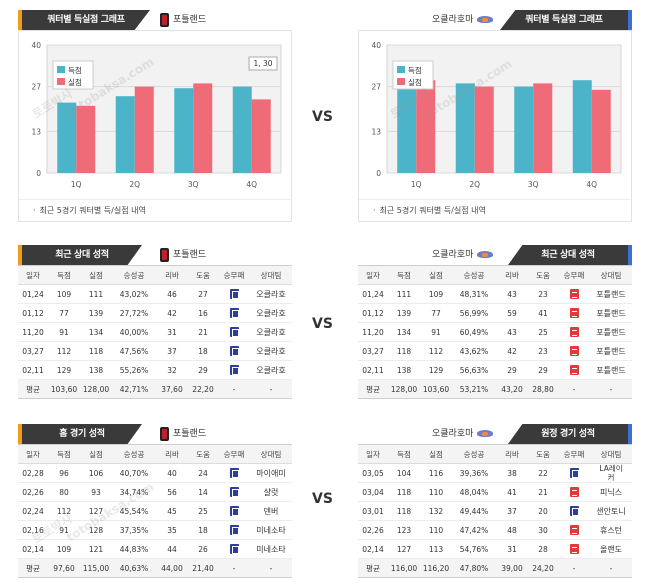  What do you see at coordinates (33, 549) in the screenshot?
I see `table-cell: 02,14` at bounding box center [33, 549].